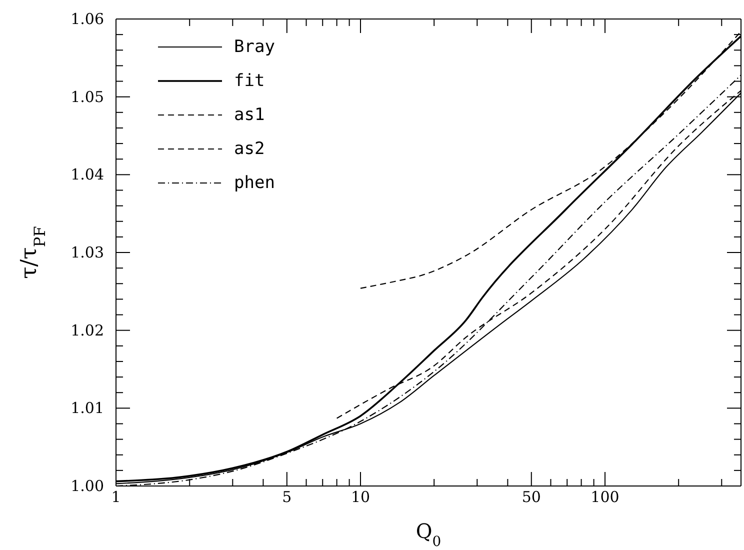 The height and width of the screenshot is (550, 744). What do you see at coordinates (249, 81) in the screenshot?
I see `legend-label: fit` at bounding box center [249, 81].